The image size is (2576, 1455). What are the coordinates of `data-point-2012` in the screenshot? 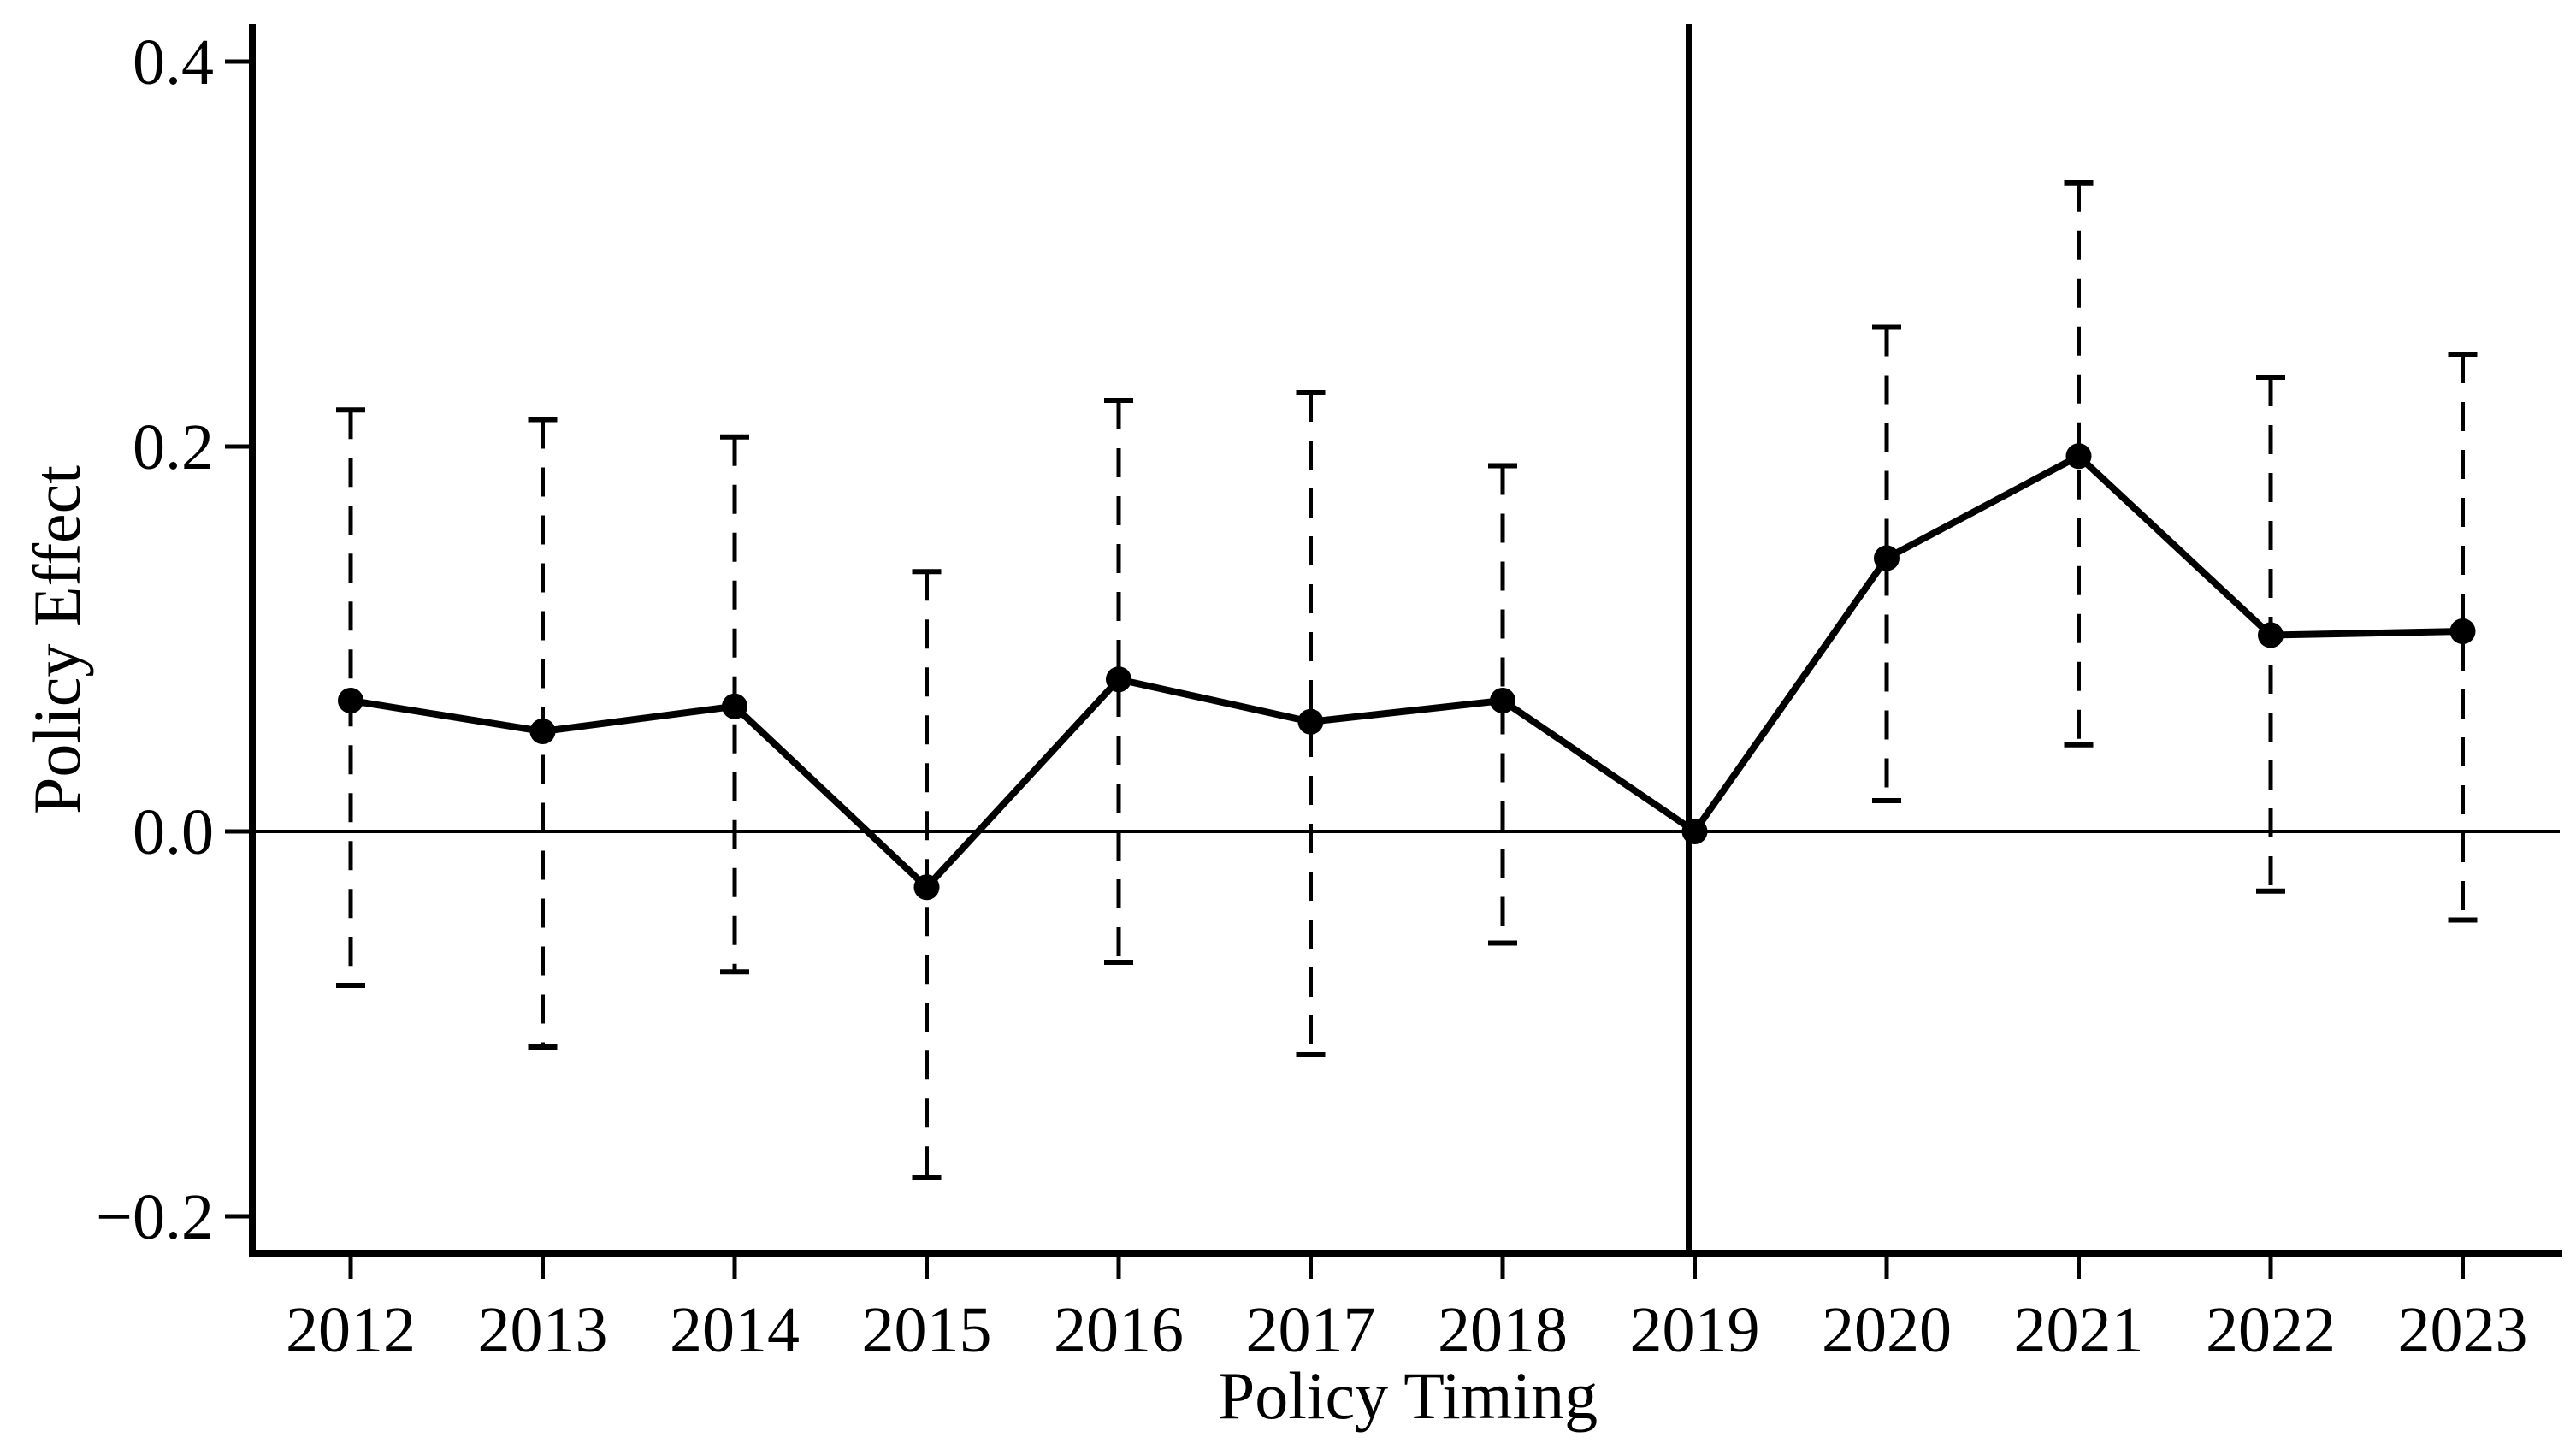 It's located at (350, 701).